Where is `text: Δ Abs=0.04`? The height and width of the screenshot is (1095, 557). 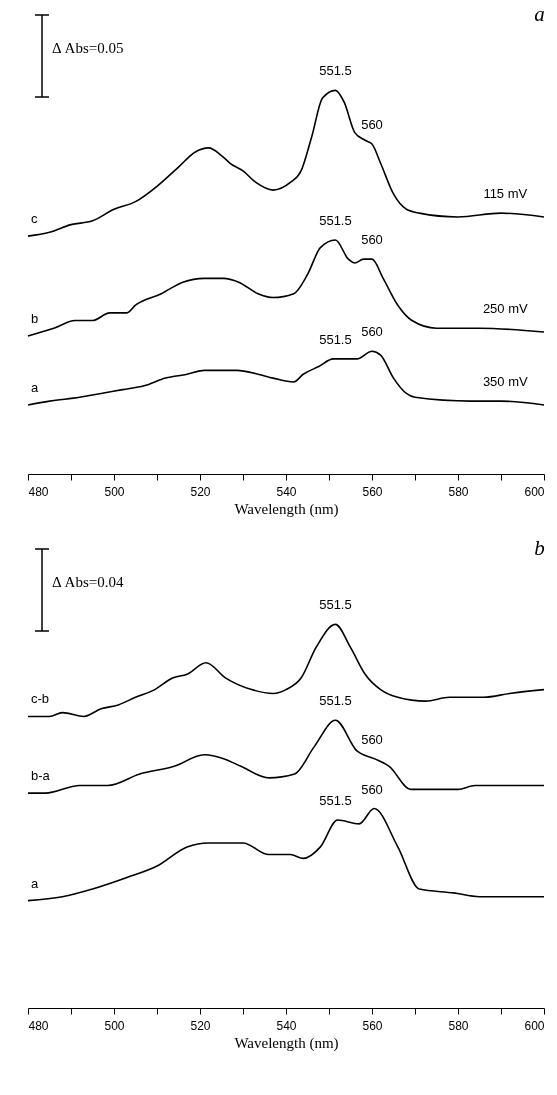 text: Δ Abs=0.04 is located at coordinates (88, 582).